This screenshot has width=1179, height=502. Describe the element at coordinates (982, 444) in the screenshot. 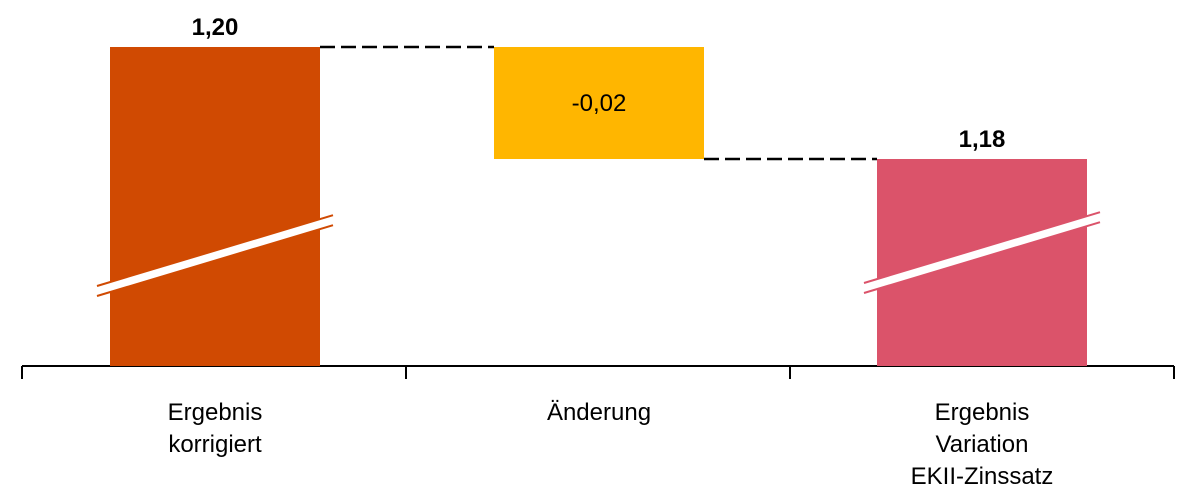

I see `x-tick-label: Variation` at that location.